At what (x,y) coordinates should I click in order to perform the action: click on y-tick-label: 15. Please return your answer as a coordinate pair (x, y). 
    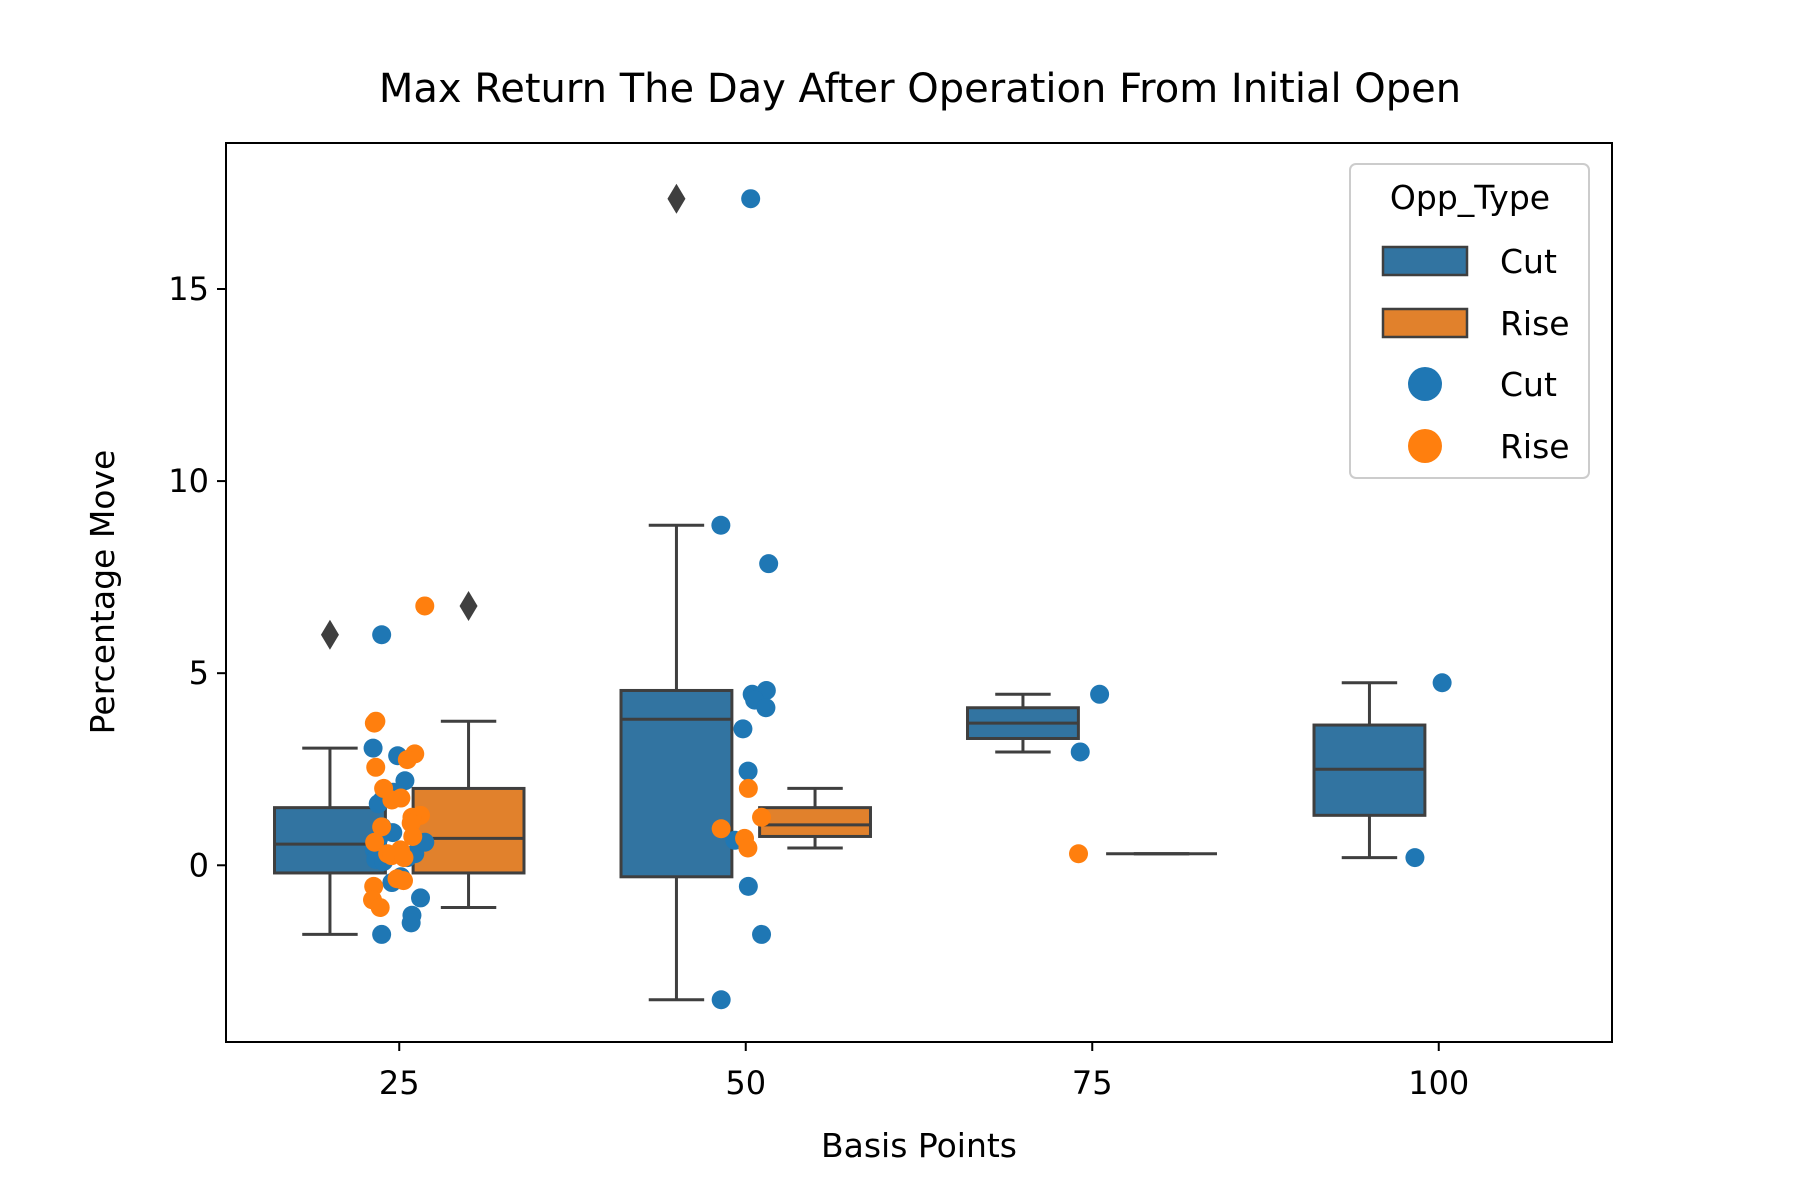
    Looking at the image, I should click on (188, 289).